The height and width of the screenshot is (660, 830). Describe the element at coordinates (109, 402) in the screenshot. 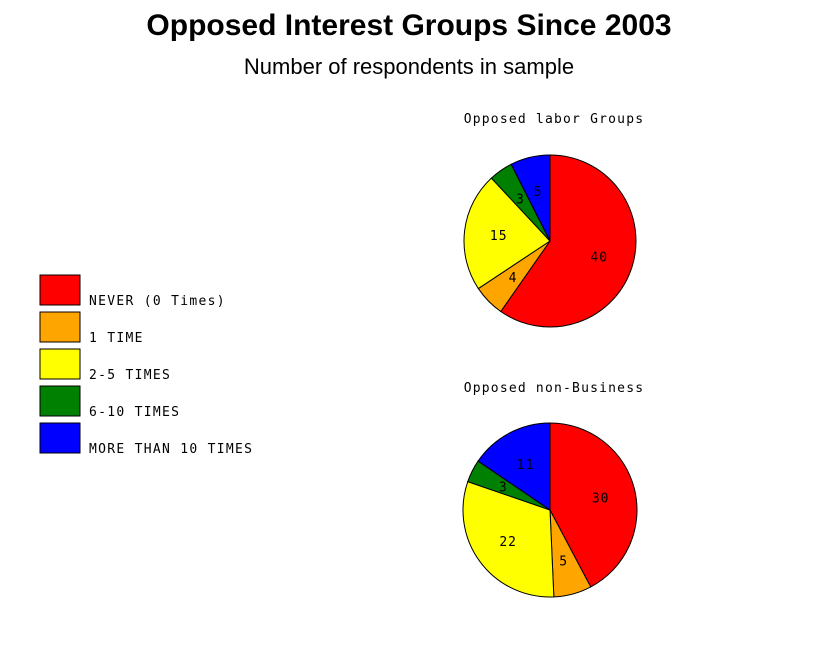

I see `legend-item: 6-10 TIMES` at that location.